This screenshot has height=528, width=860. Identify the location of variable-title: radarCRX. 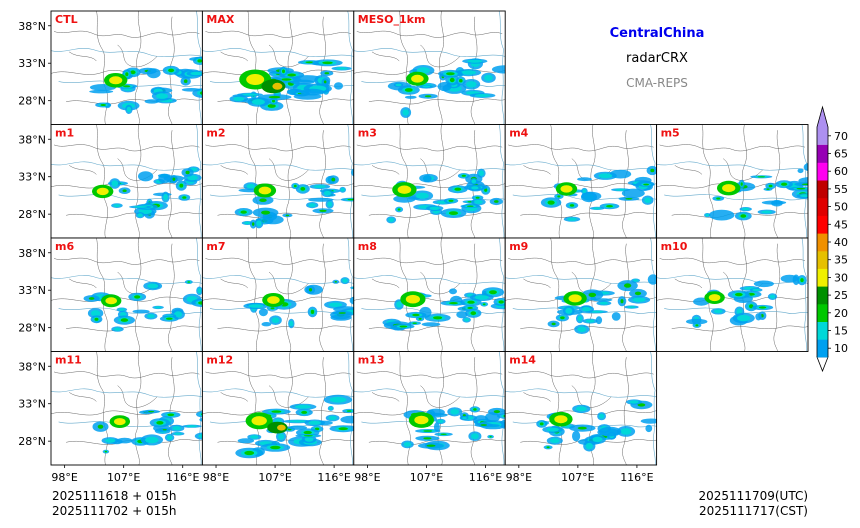
(657, 58).